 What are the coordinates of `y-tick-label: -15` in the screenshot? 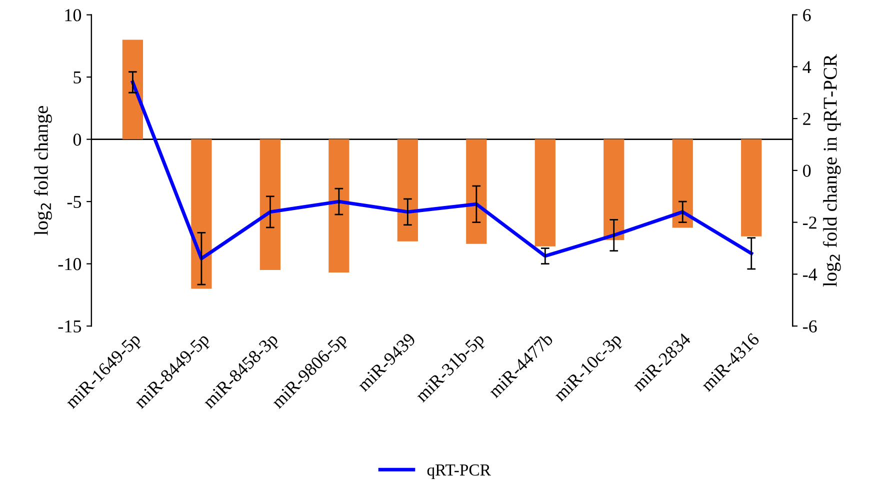 It's located at (70, 326).